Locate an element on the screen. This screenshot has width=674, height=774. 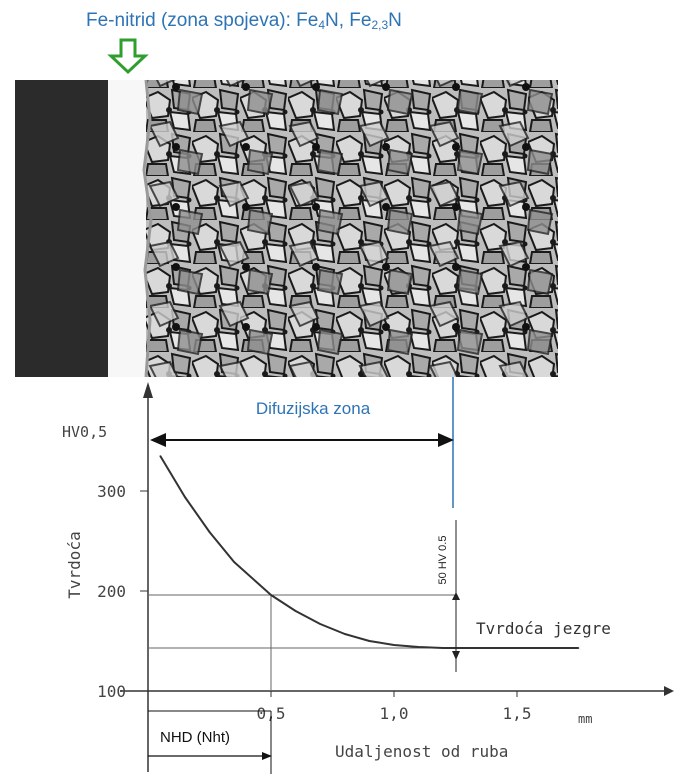
y-axis-label: Tvrdoća is located at coordinates (74, 564).